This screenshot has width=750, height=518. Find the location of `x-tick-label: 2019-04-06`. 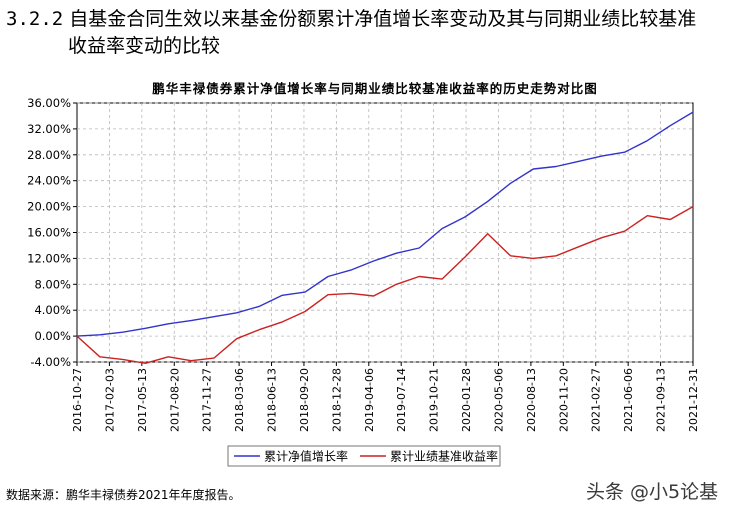

x-tick-label: 2019-04-06 is located at coordinates (369, 400).